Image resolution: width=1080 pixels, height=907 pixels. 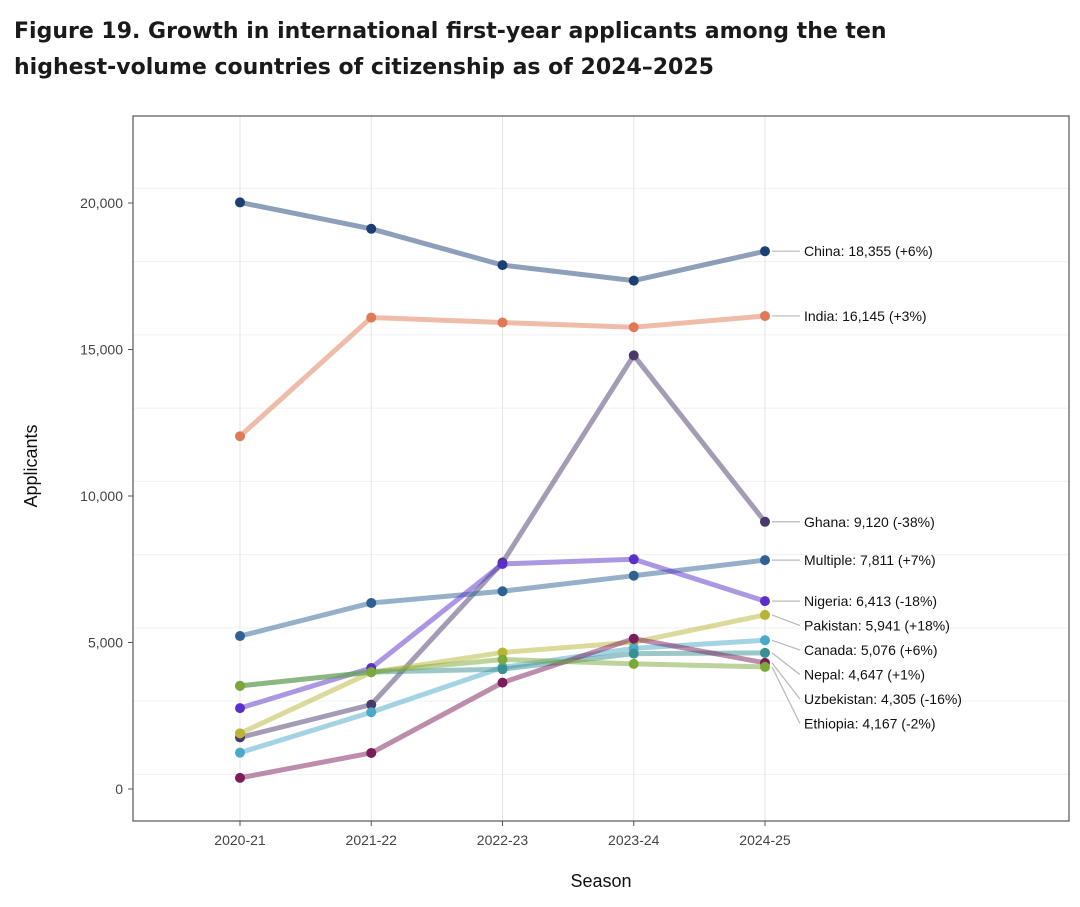 What do you see at coordinates (870, 650) in the screenshot?
I see `end-label-canada: Canada: 5,076 (+6%)` at bounding box center [870, 650].